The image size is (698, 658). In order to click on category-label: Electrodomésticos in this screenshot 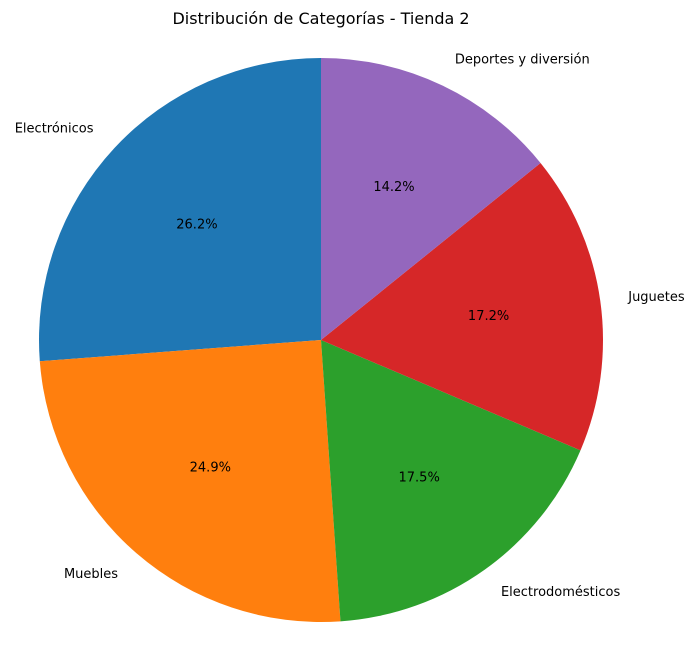, I will do `click(561, 592)`.